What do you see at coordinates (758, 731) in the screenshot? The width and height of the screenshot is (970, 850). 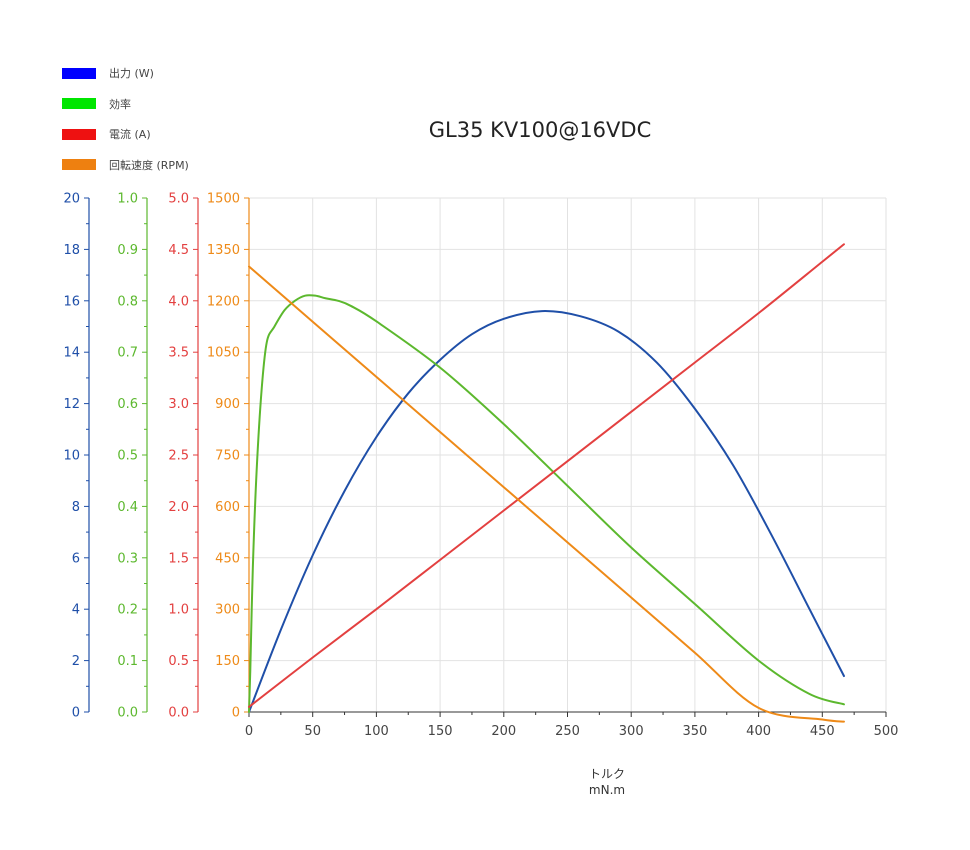 I see `x-tick-label: 400` at bounding box center [758, 731].